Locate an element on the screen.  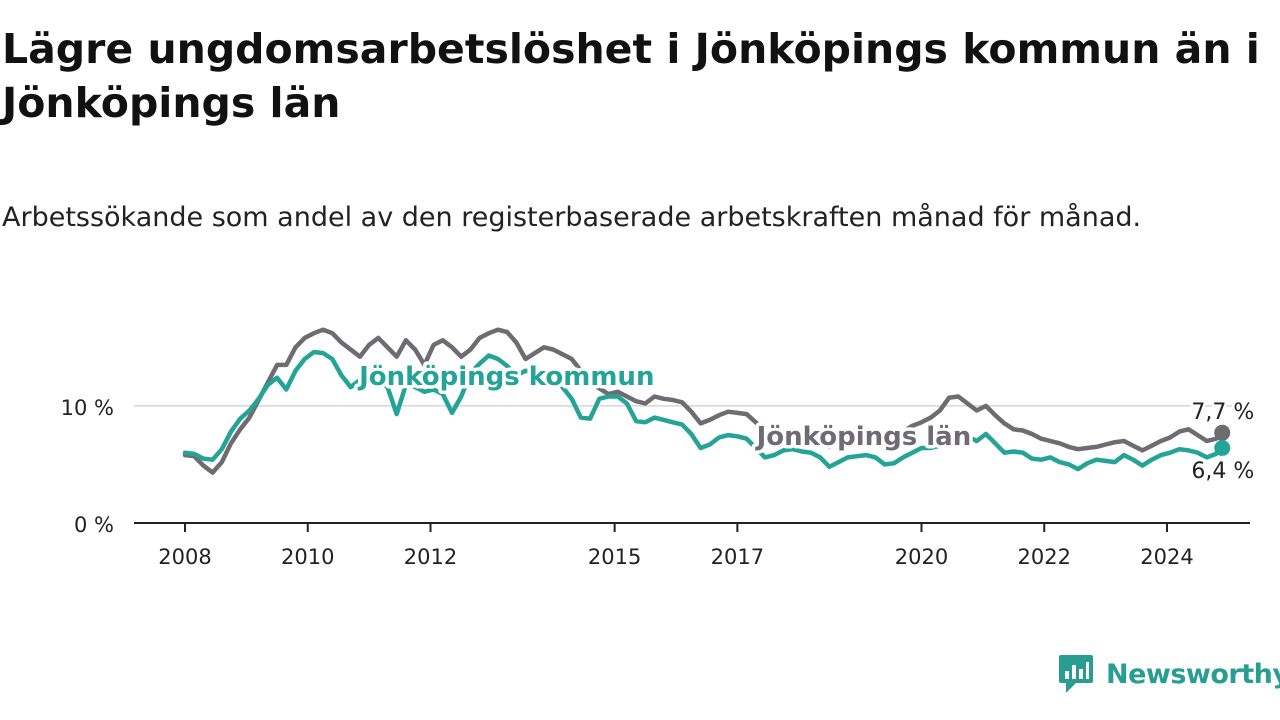
newsworthy-logo-icon is located at coordinates (1076, 674).